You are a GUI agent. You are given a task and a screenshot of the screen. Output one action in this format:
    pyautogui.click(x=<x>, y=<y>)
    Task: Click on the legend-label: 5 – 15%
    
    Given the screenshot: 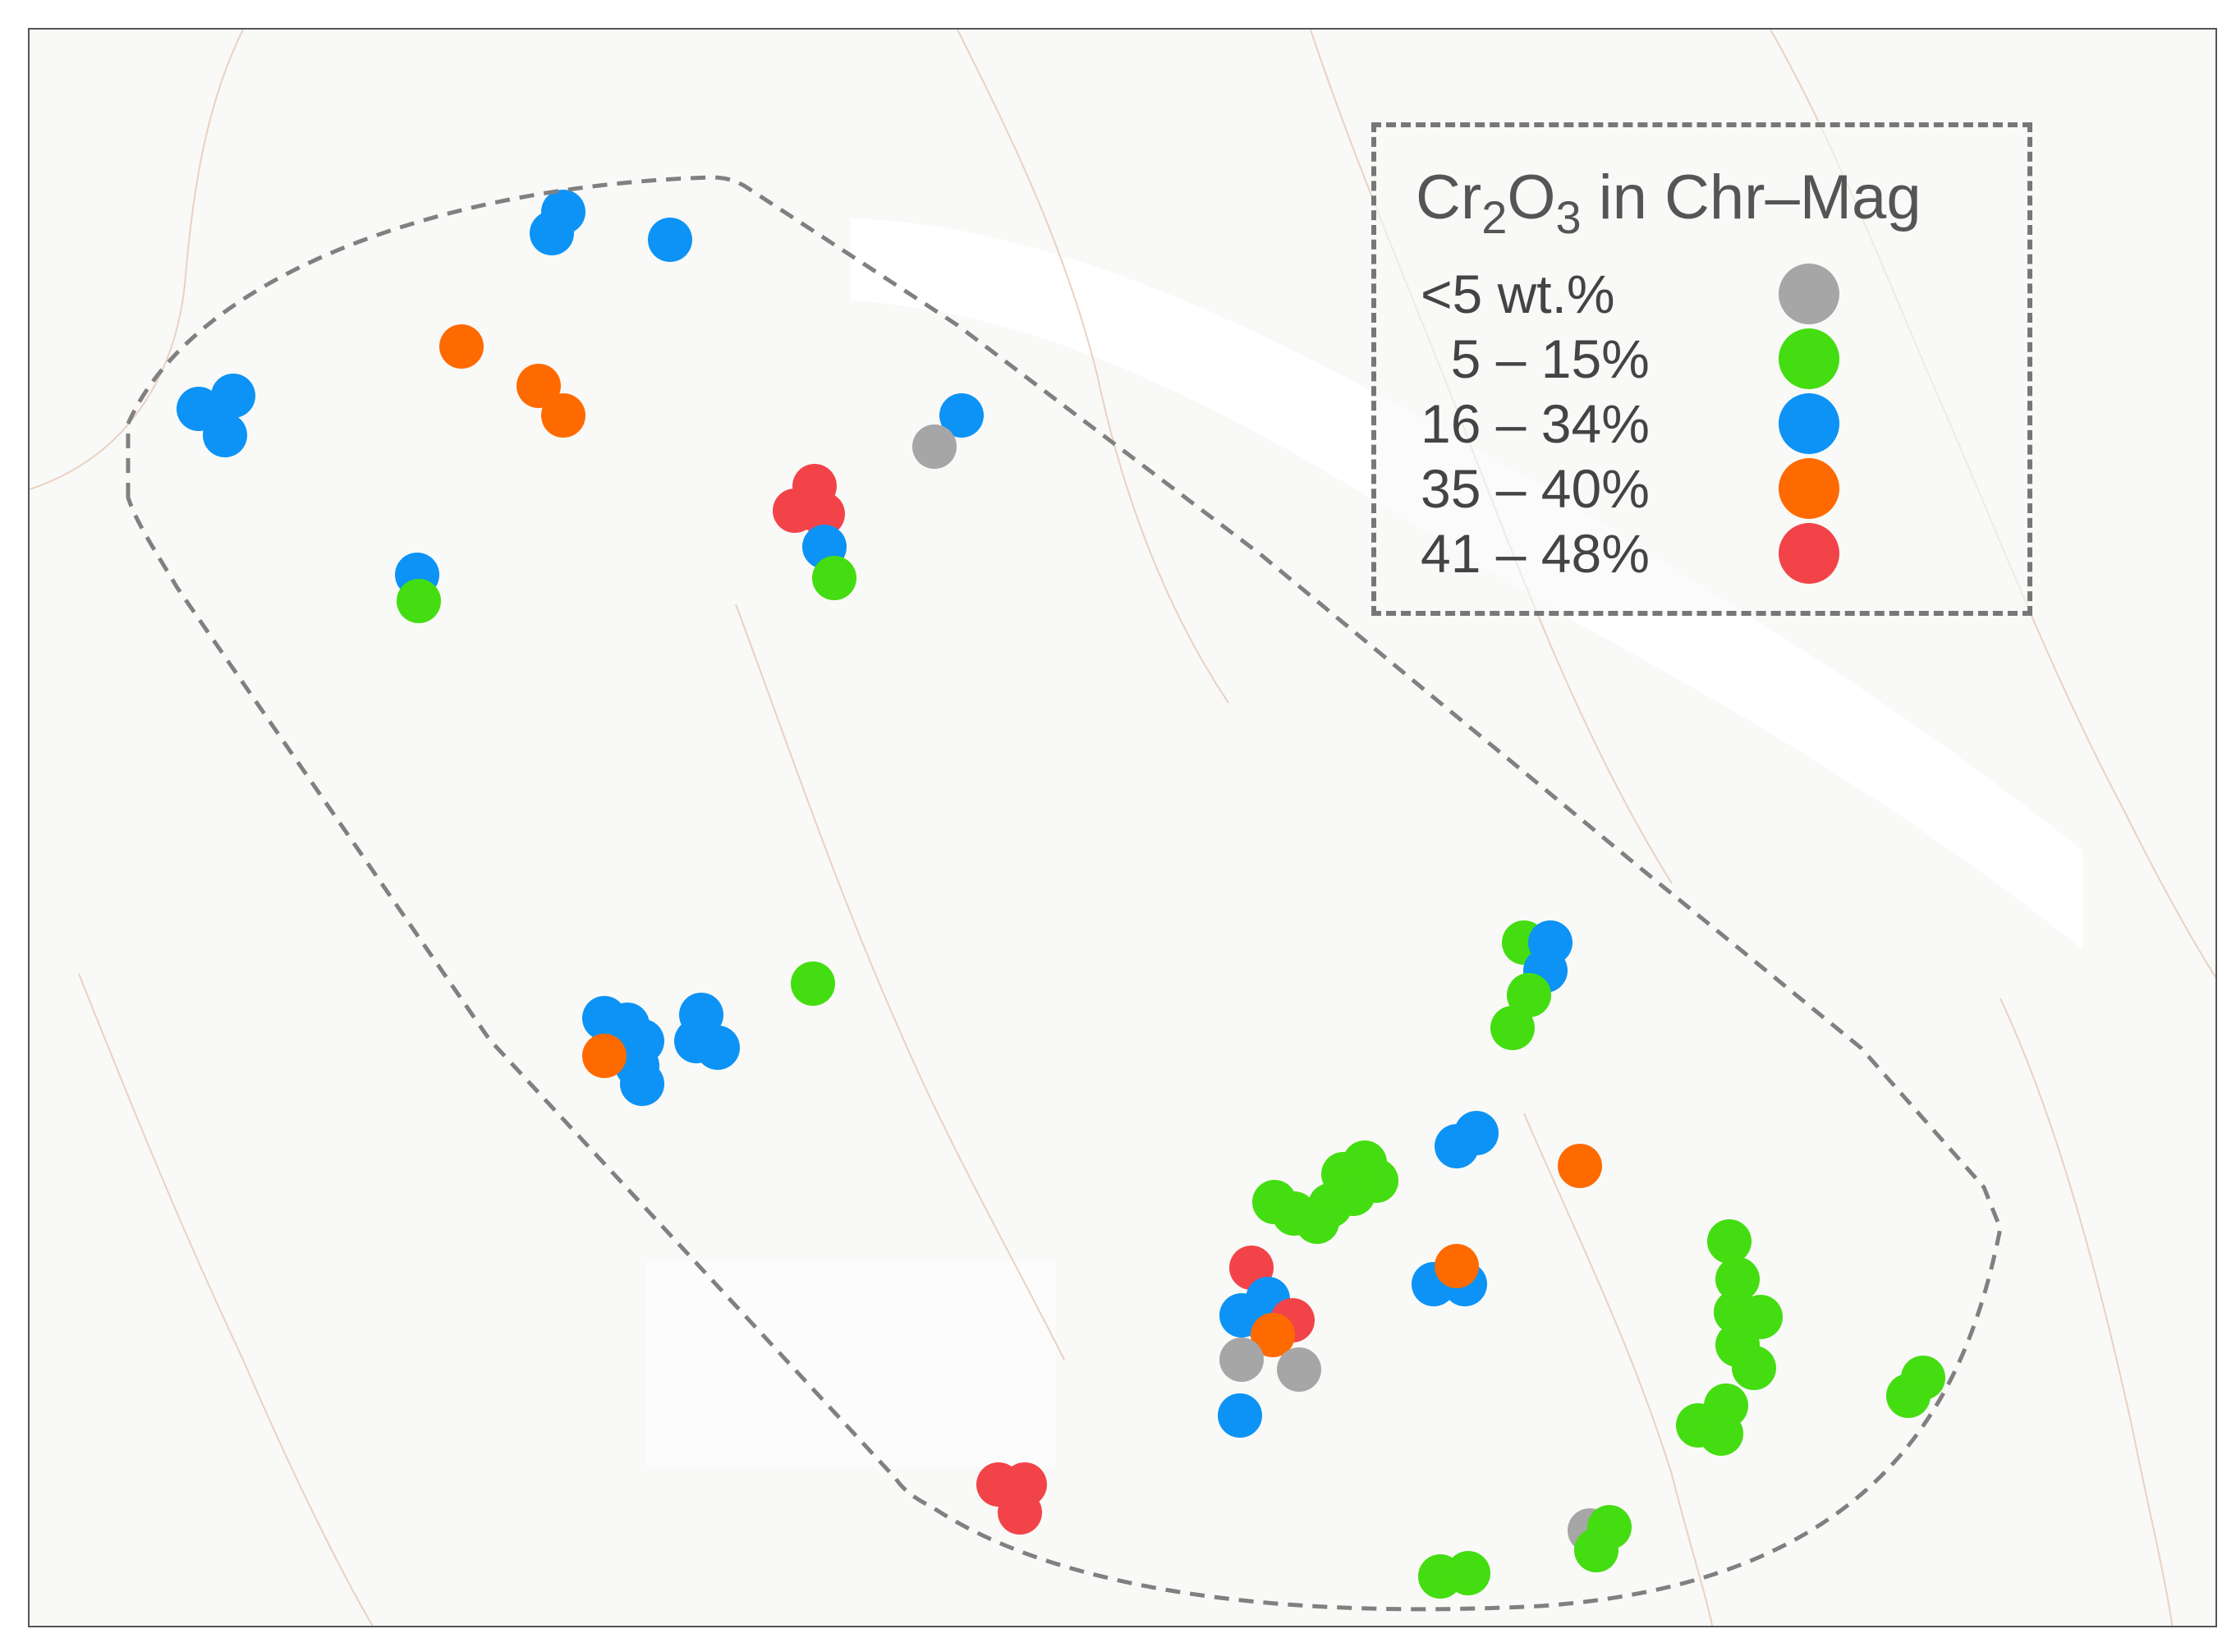 What is the action you would take?
    pyautogui.click(x=1535, y=359)
    